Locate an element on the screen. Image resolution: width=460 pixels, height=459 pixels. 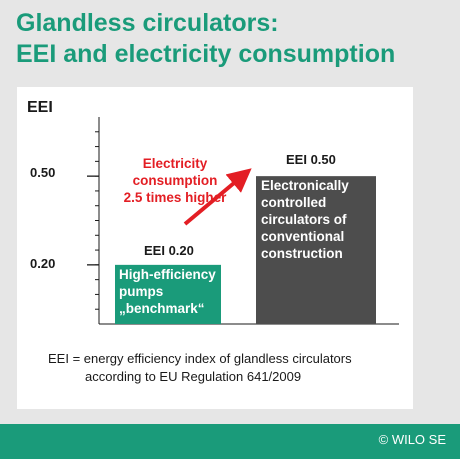
y-tick-label-0-50: 0.50 is located at coordinates (43, 172).